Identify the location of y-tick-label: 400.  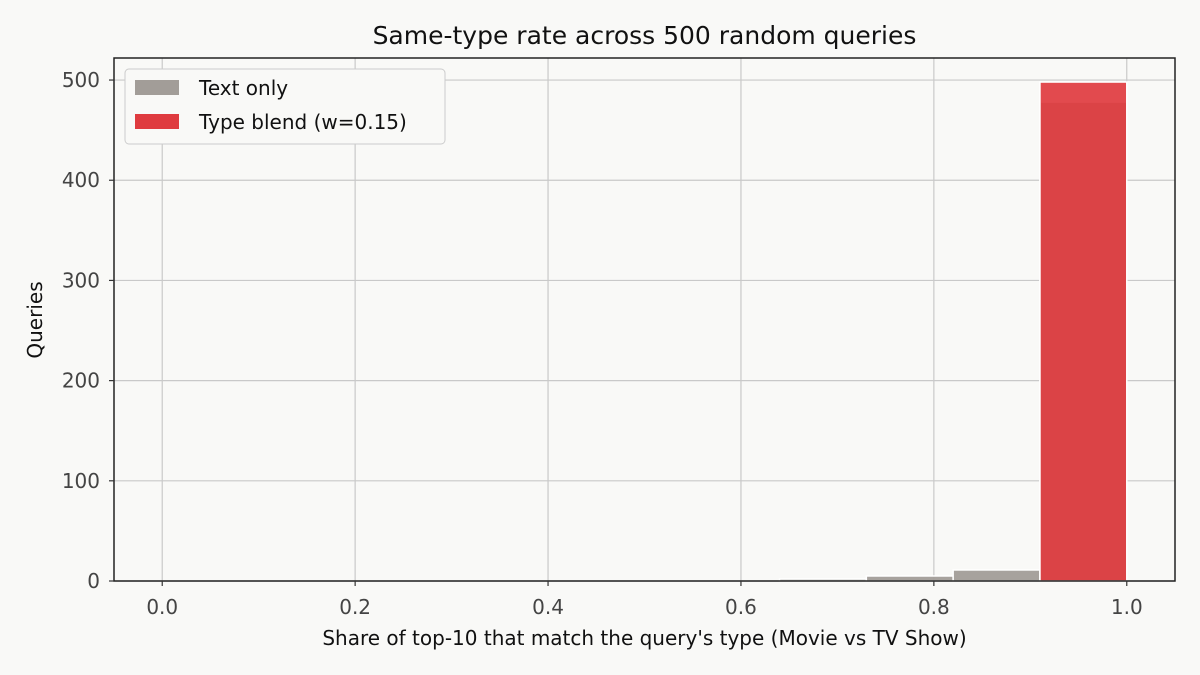
(81, 180).